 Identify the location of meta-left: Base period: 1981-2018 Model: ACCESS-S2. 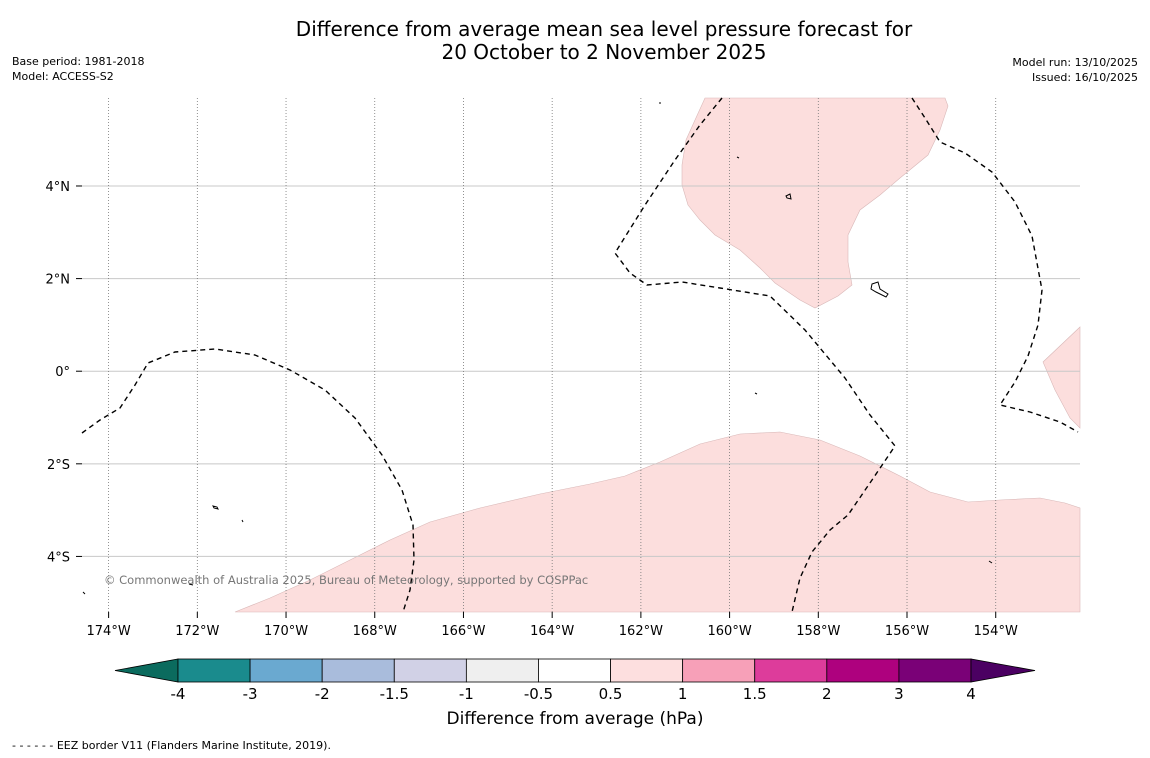
(78, 69).